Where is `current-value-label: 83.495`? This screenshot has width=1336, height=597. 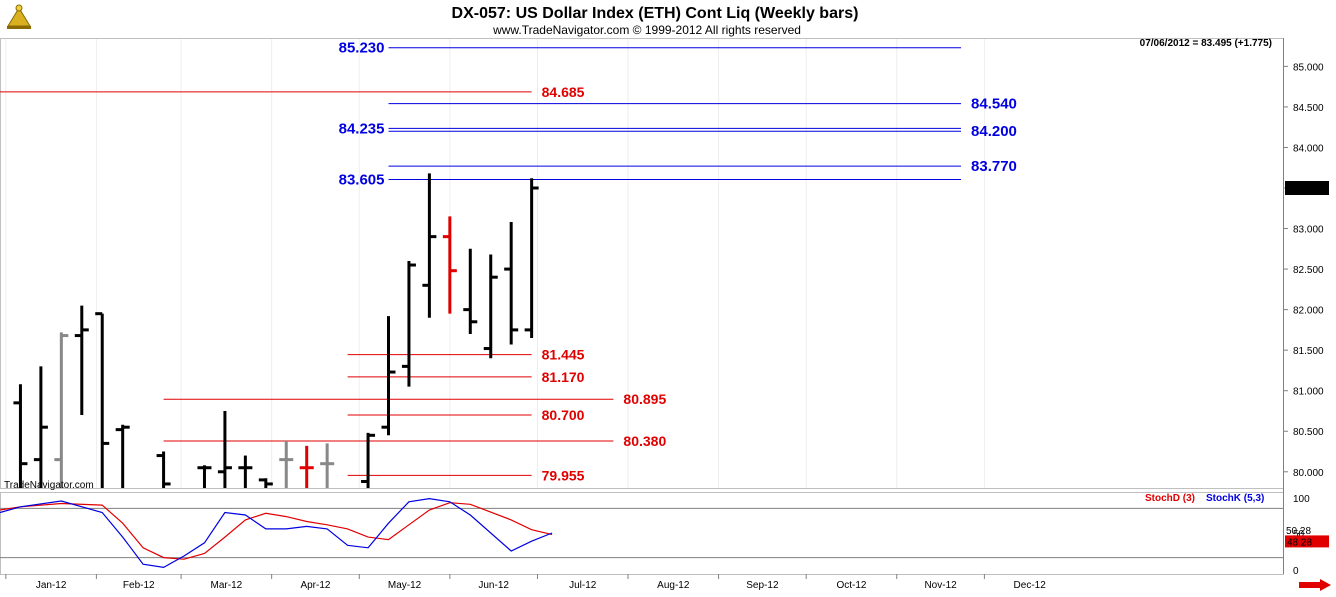 current-value-label: 83.495 is located at coordinates (1302, 189).